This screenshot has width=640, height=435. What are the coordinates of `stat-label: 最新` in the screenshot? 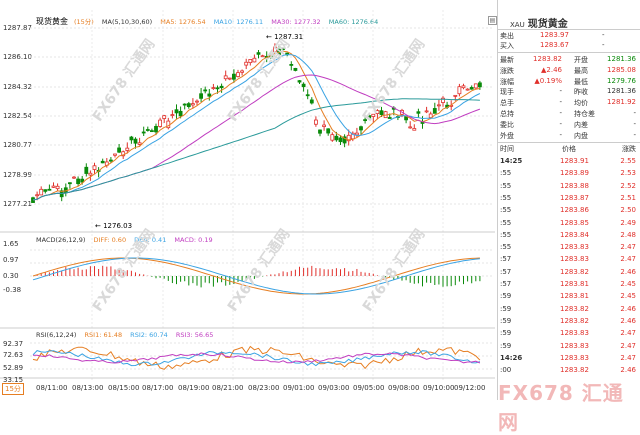 It's located at (507, 60).